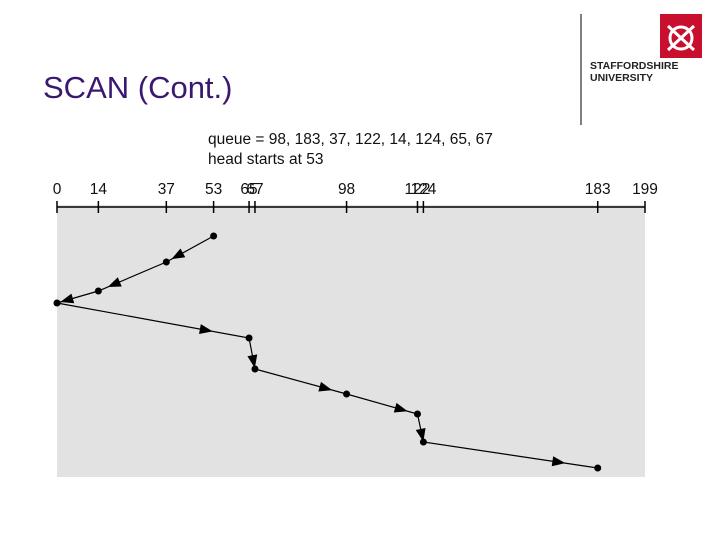  What do you see at coordinates (99, 189) in the screenshot?
I see `x-tick-label: 14` at bounding box center [99, 189].